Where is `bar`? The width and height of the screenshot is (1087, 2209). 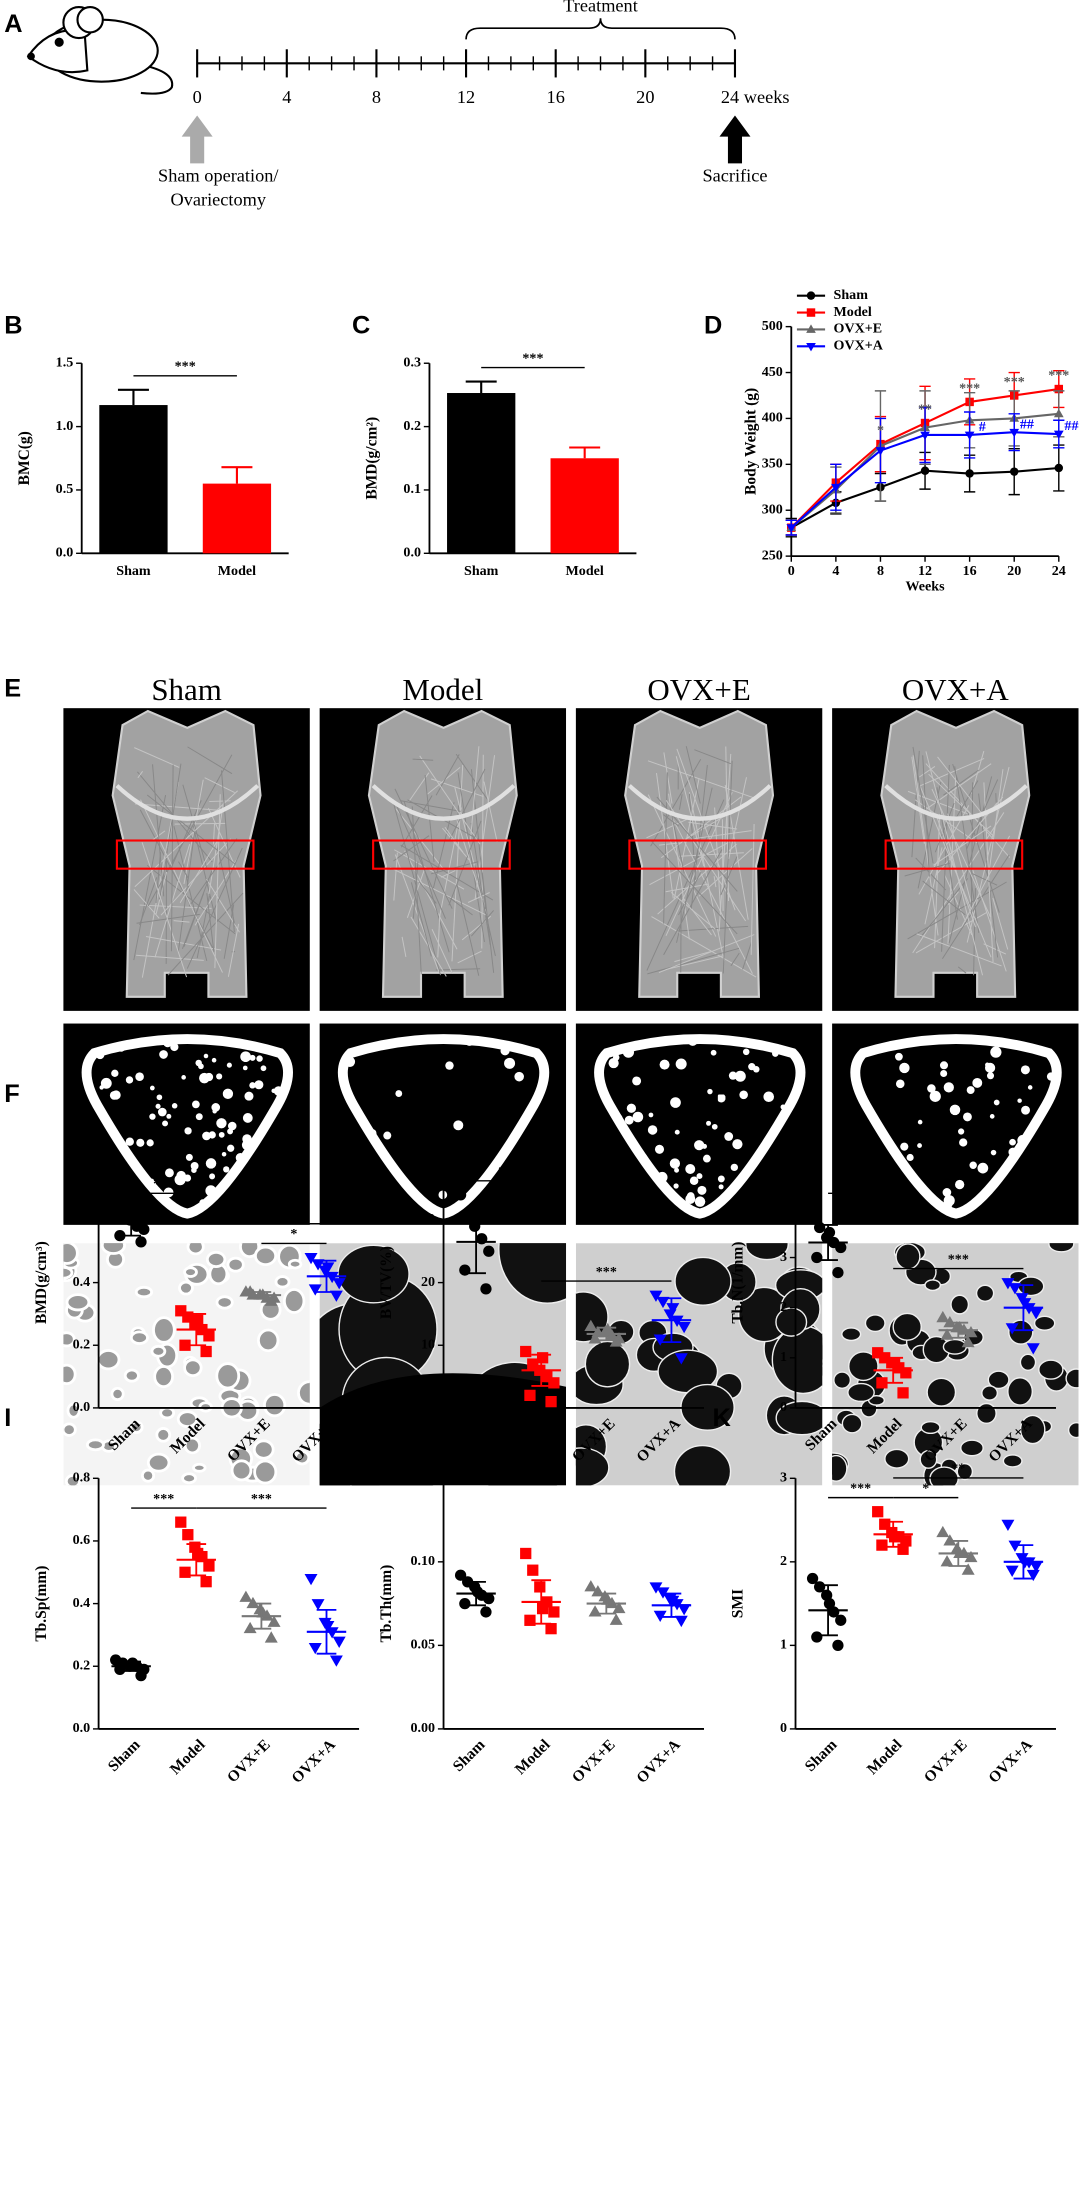 bar is located at coordinates (133, 479).